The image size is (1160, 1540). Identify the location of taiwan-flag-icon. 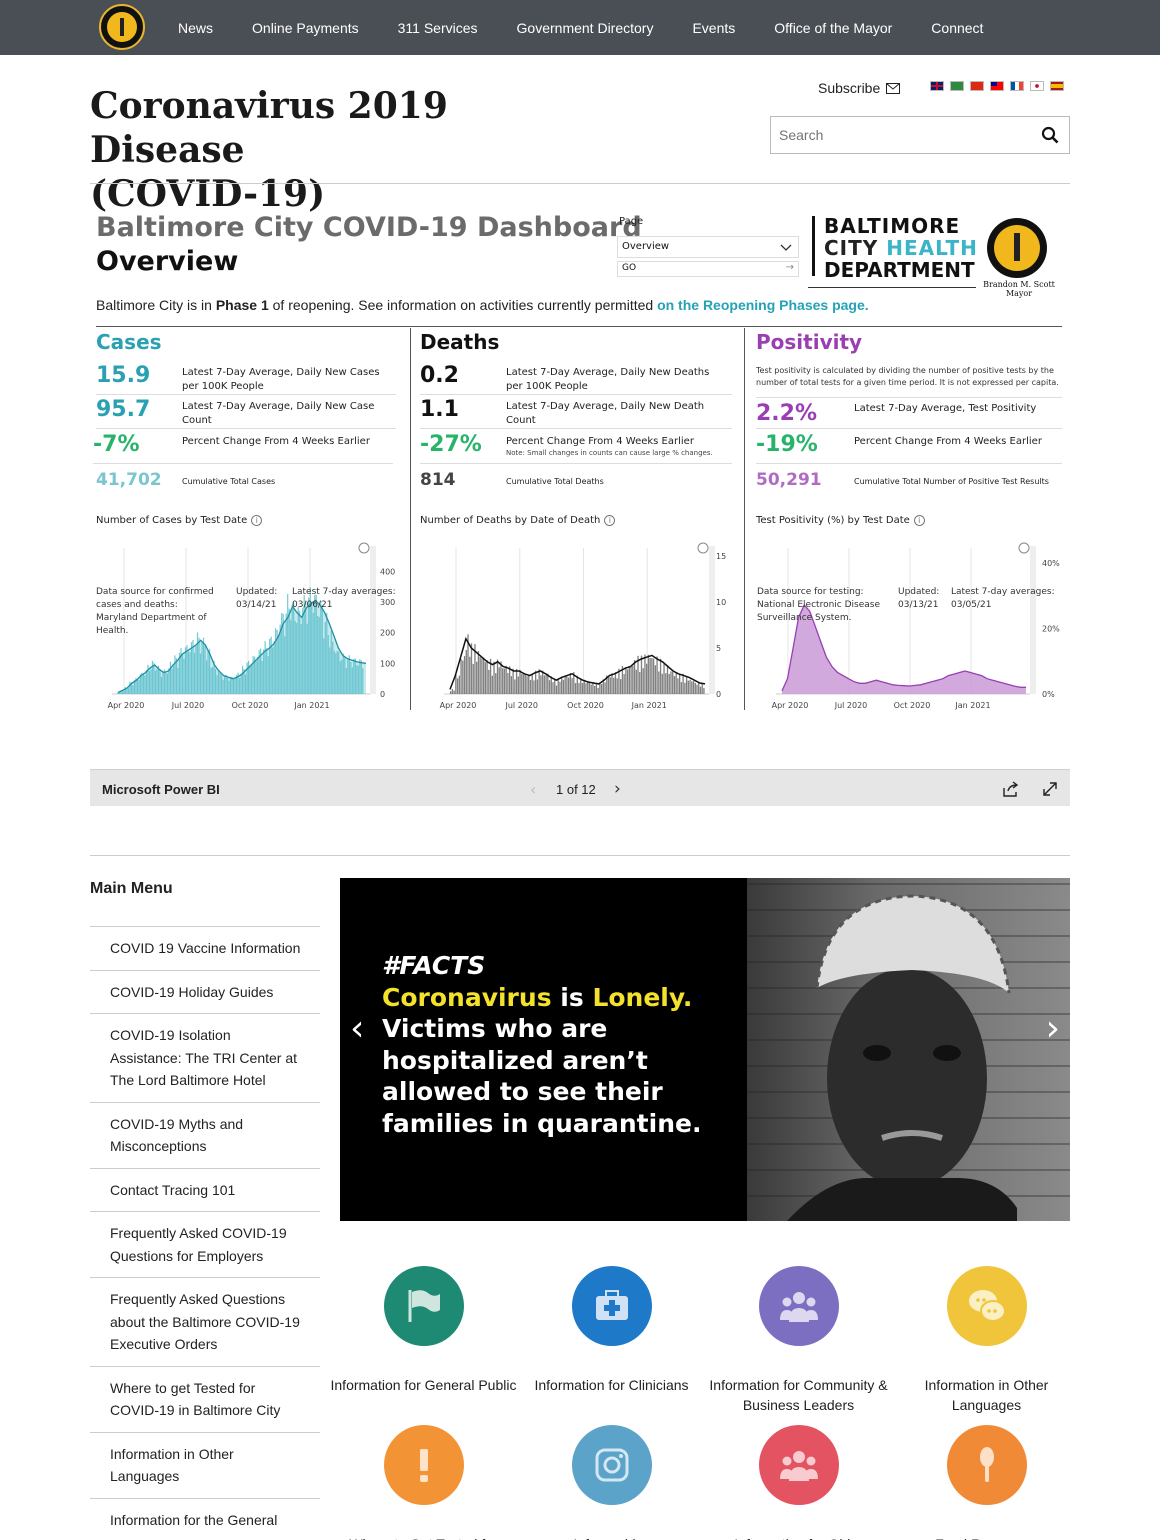
(997, 86).